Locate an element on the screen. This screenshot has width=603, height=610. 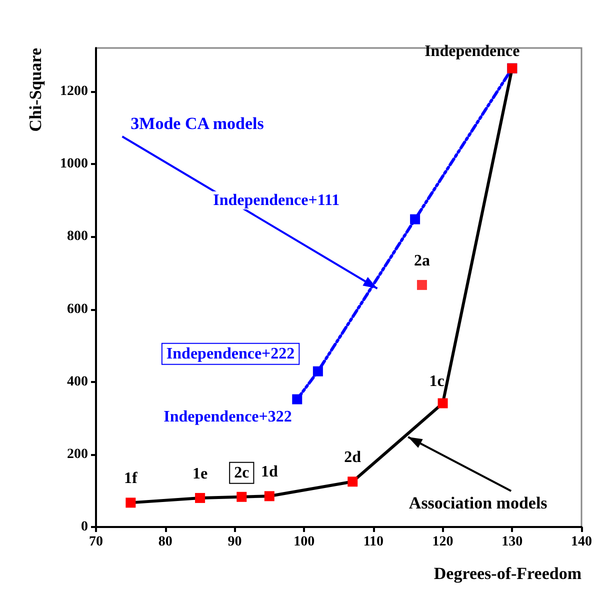
annotation: Independence+111 is located at coordinates (276, 200).